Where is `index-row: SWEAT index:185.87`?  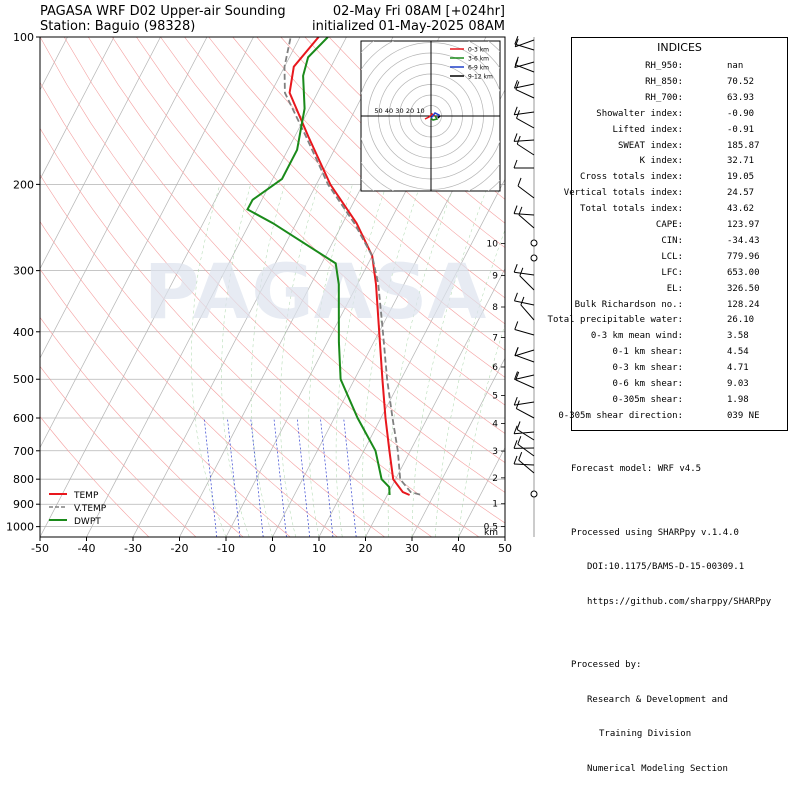
index-row: SWEAT index:185.87 is located at coordinates (679, 148).